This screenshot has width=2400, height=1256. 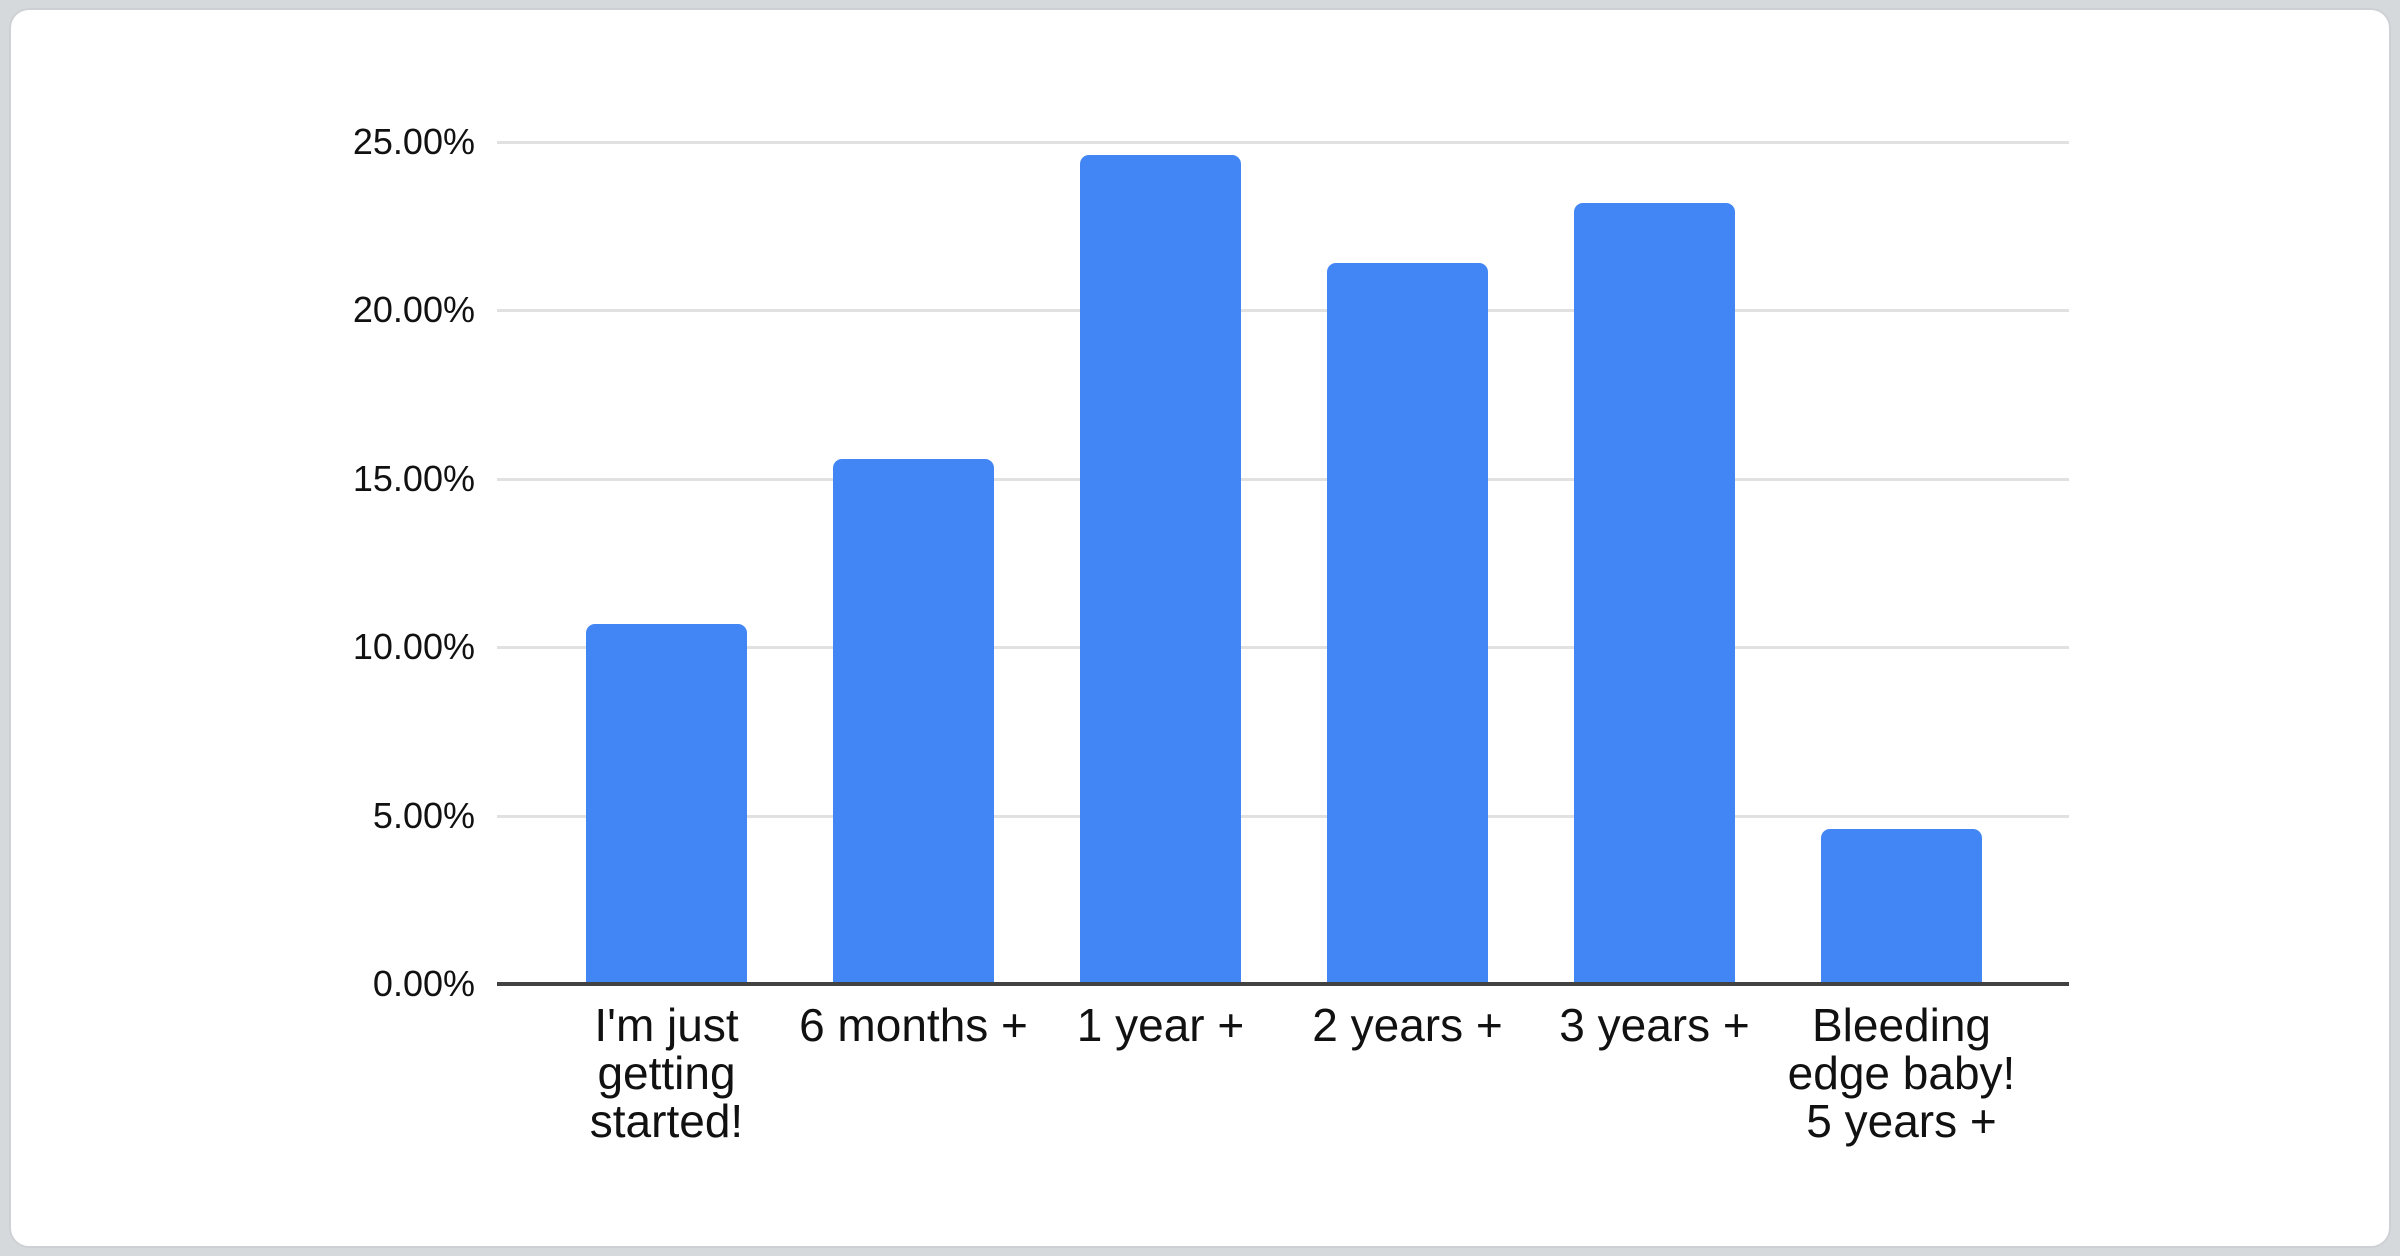 I want to click on y-axis-tick-label: 25.00%, so click(x=413, y=141).